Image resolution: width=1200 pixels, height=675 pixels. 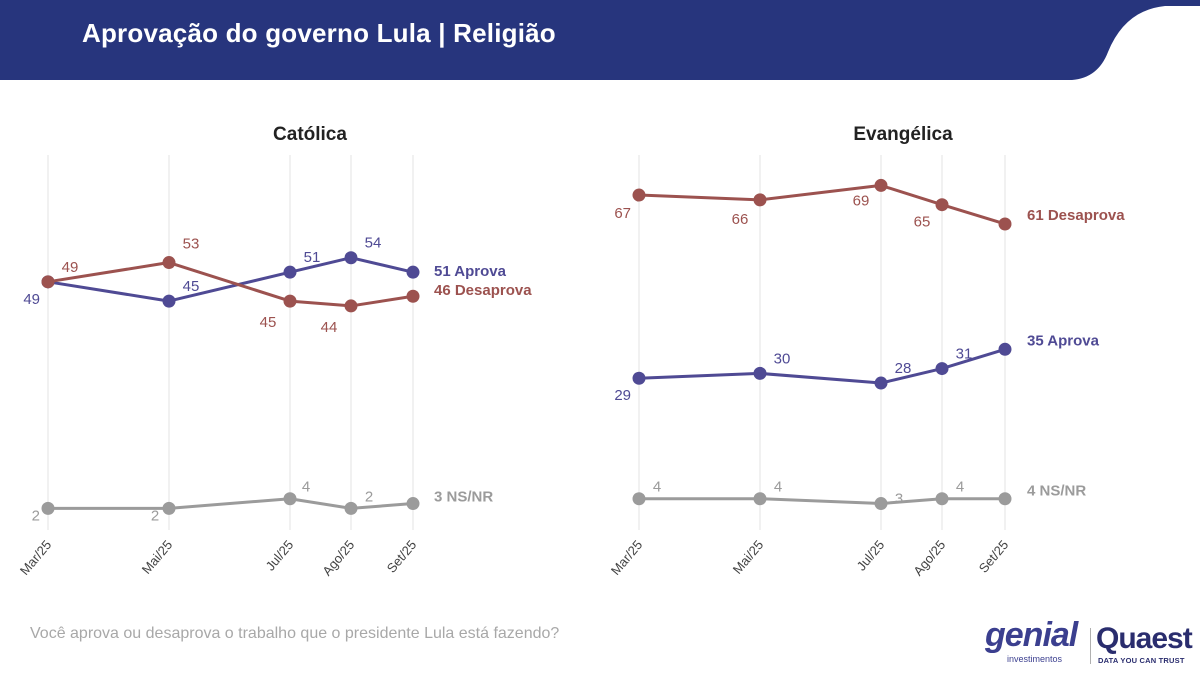 I want to click on quaest-logo-sub: DATA YOU CAN TRUST, so click(x=1141, y=660).